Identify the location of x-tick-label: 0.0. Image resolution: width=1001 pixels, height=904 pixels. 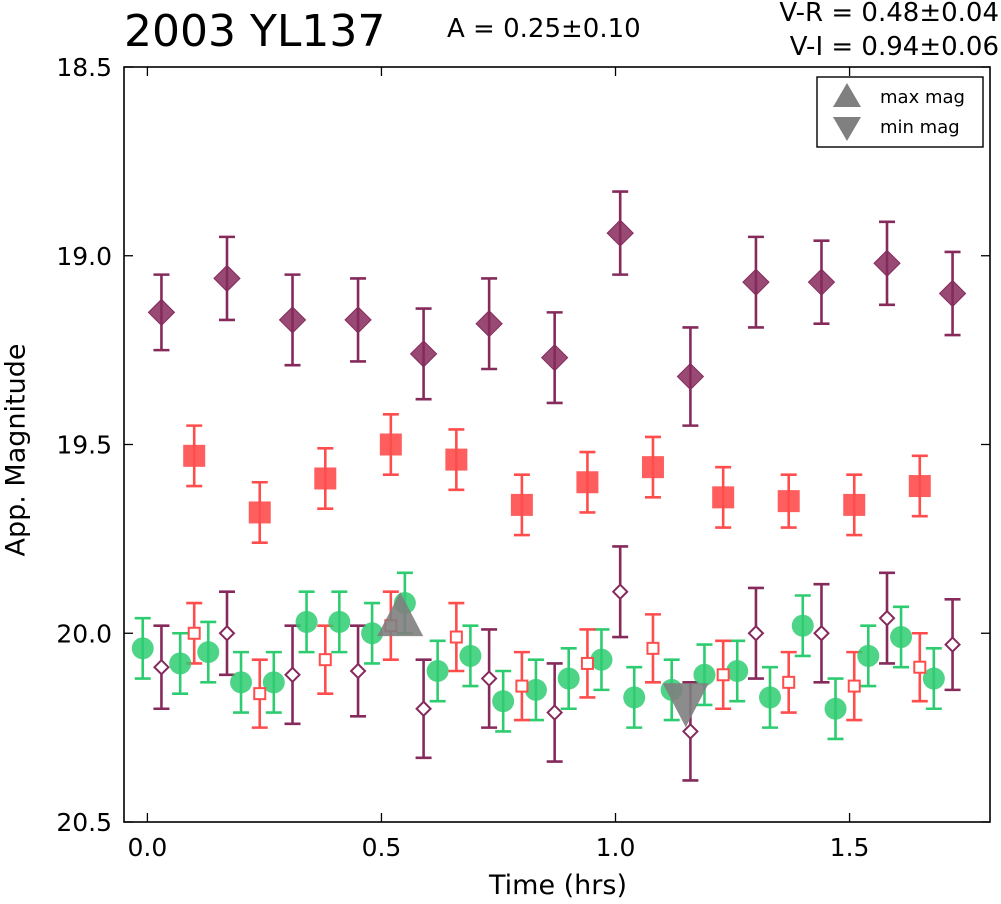
(148, 847).